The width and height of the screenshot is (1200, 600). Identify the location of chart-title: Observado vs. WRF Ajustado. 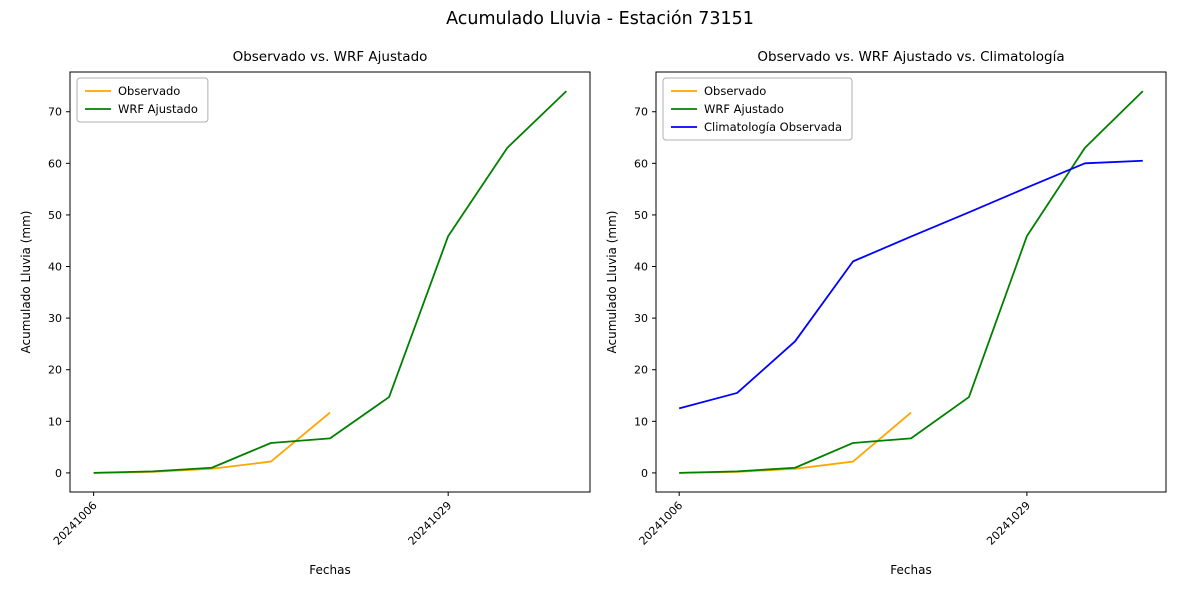
(330, 57).